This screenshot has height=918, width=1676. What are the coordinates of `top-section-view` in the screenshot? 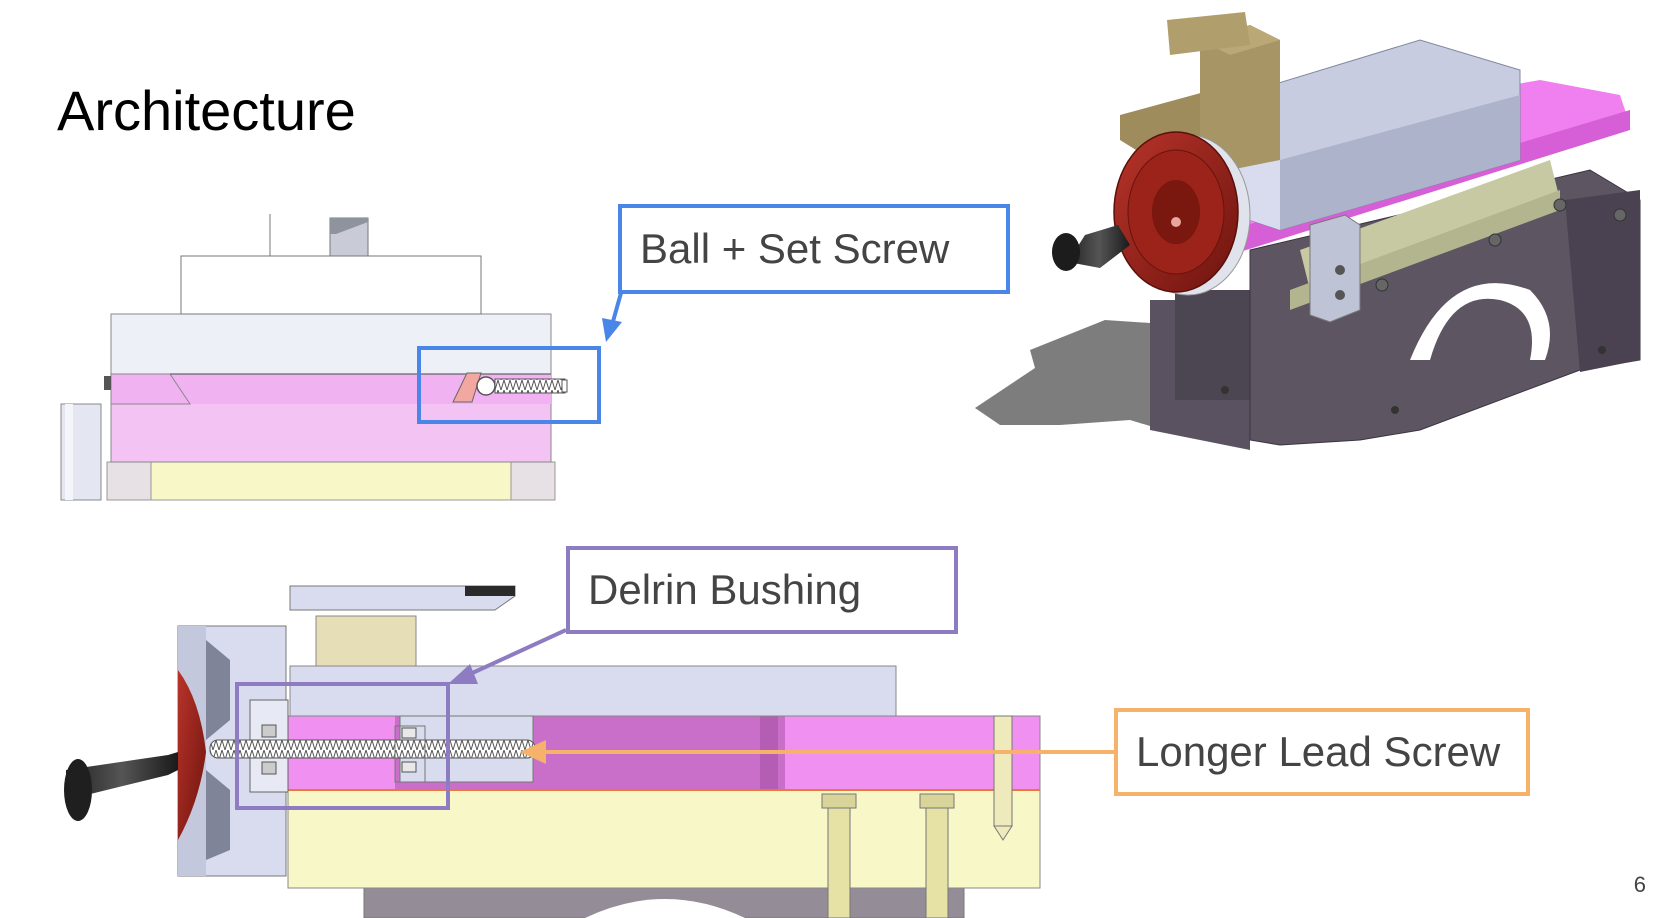 It's located at (314, 357).